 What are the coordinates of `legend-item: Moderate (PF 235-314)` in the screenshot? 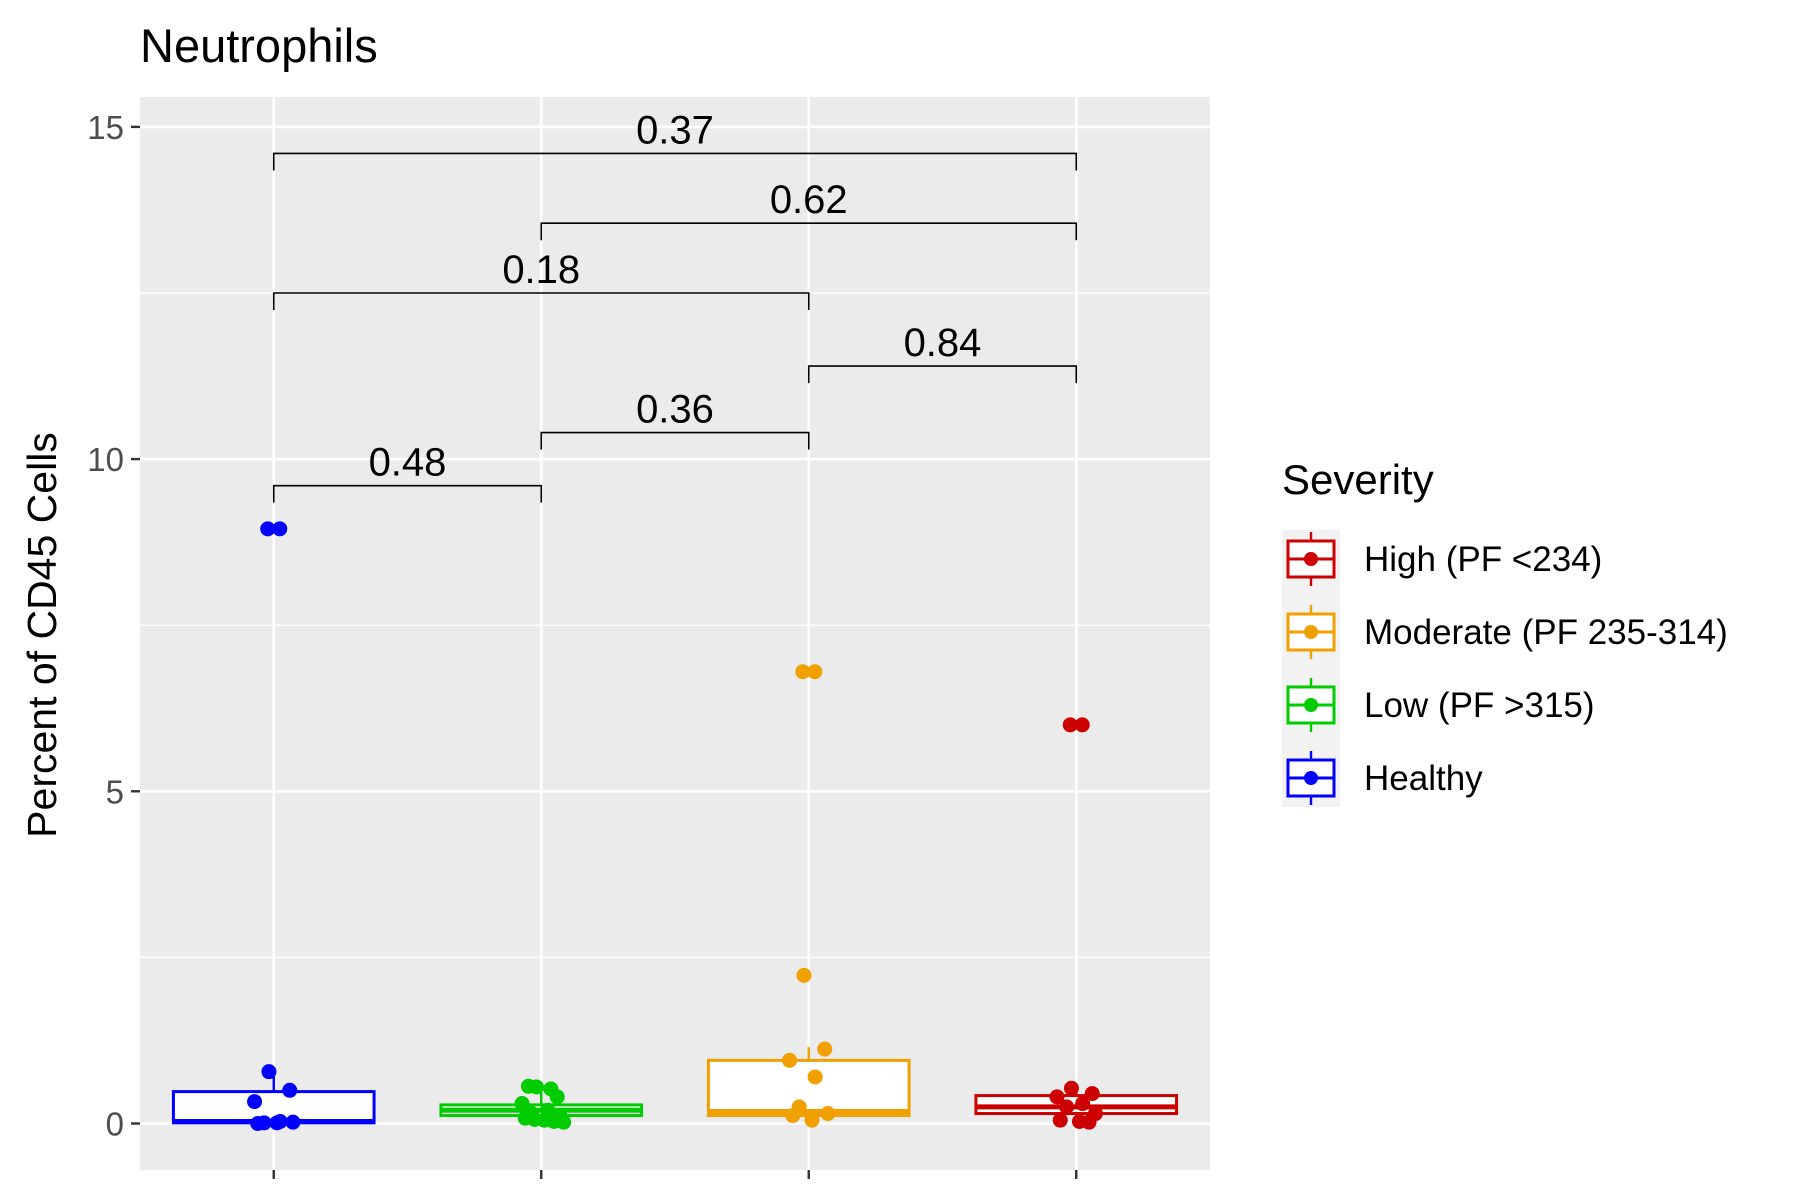 It's located at (1507, 632).